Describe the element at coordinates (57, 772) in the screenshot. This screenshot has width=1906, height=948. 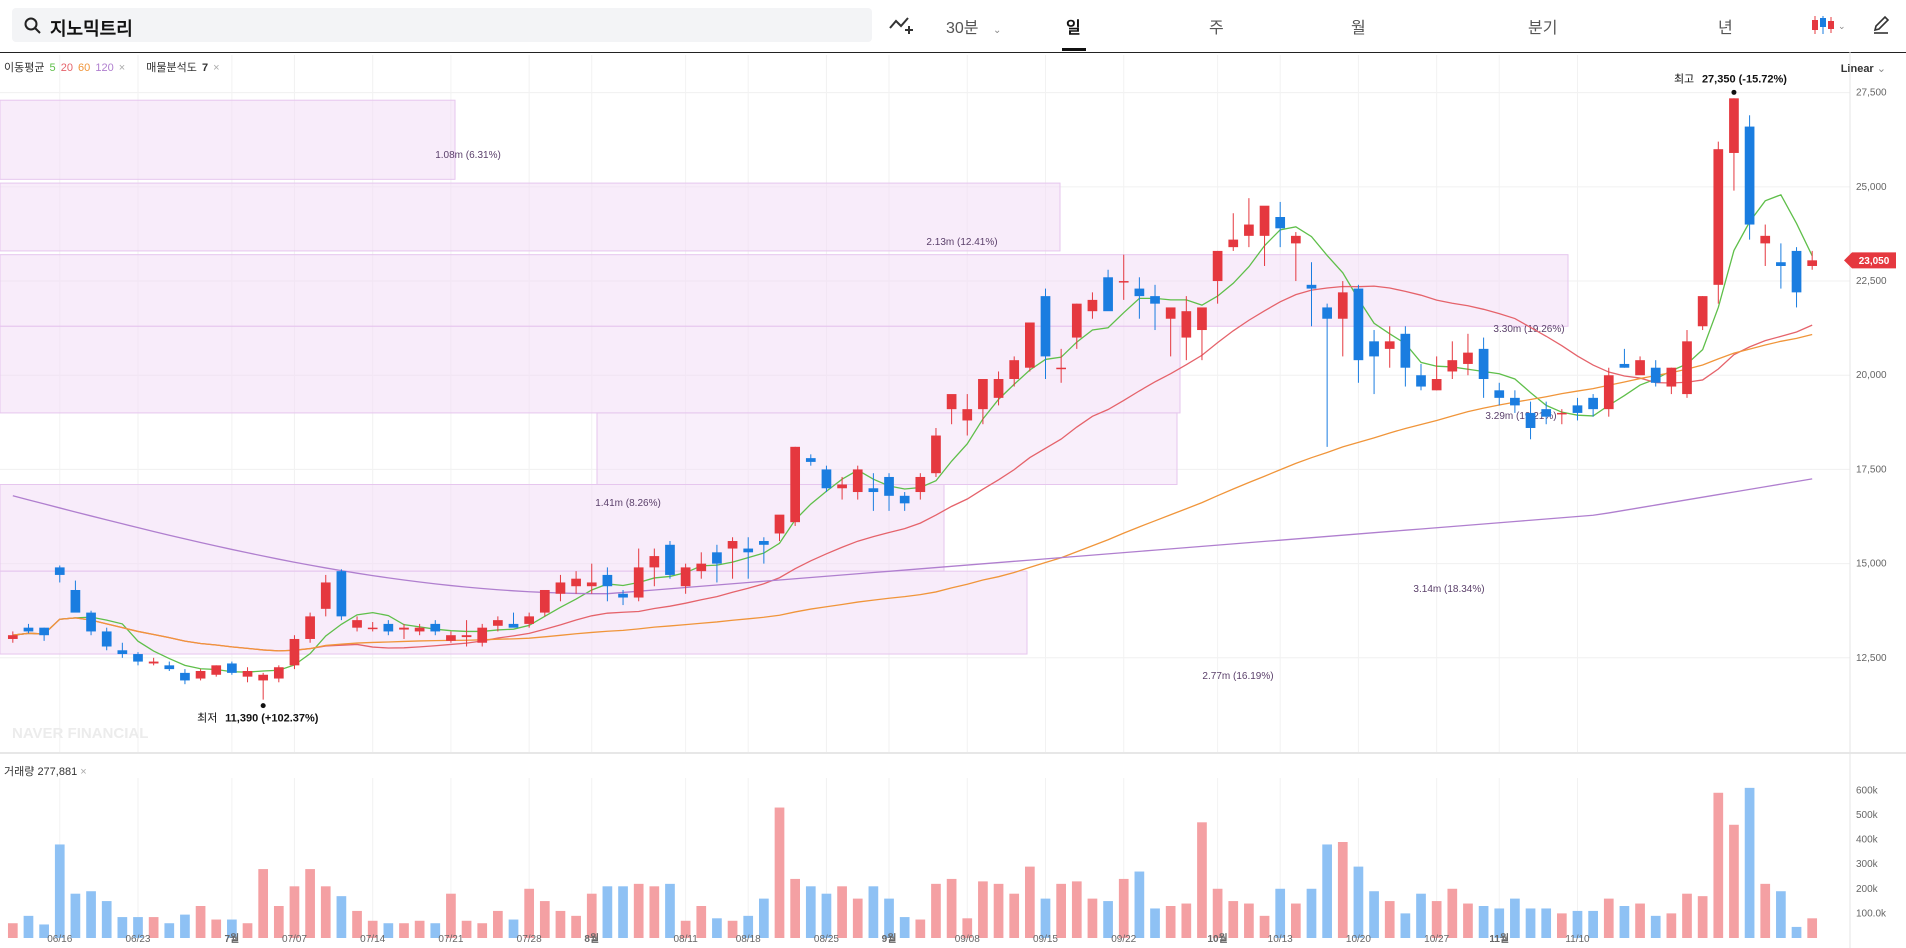
I see `volume-value: 277,881` at that location.